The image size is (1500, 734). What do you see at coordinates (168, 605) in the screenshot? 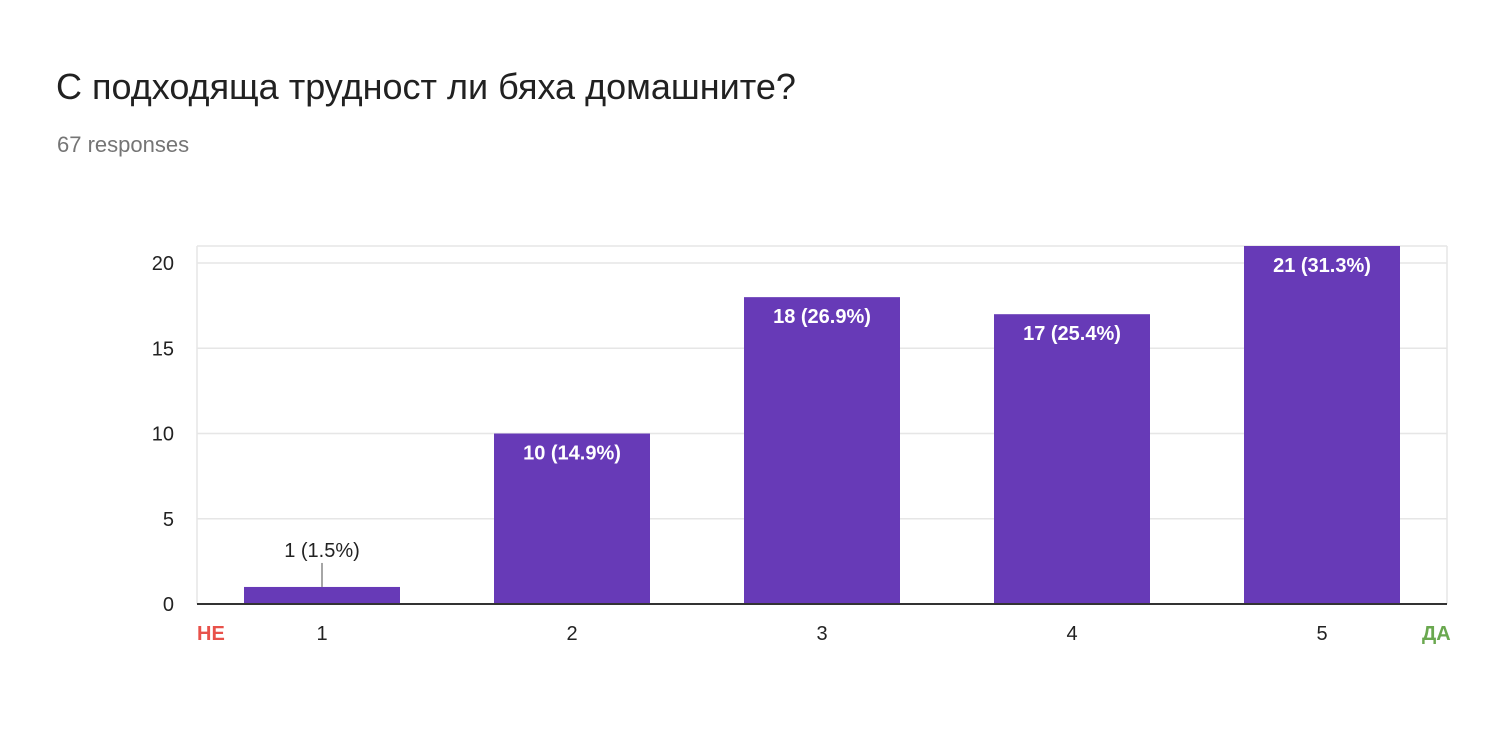
I see `y-tick-label-0: 0` at bounding box center [168, 605].